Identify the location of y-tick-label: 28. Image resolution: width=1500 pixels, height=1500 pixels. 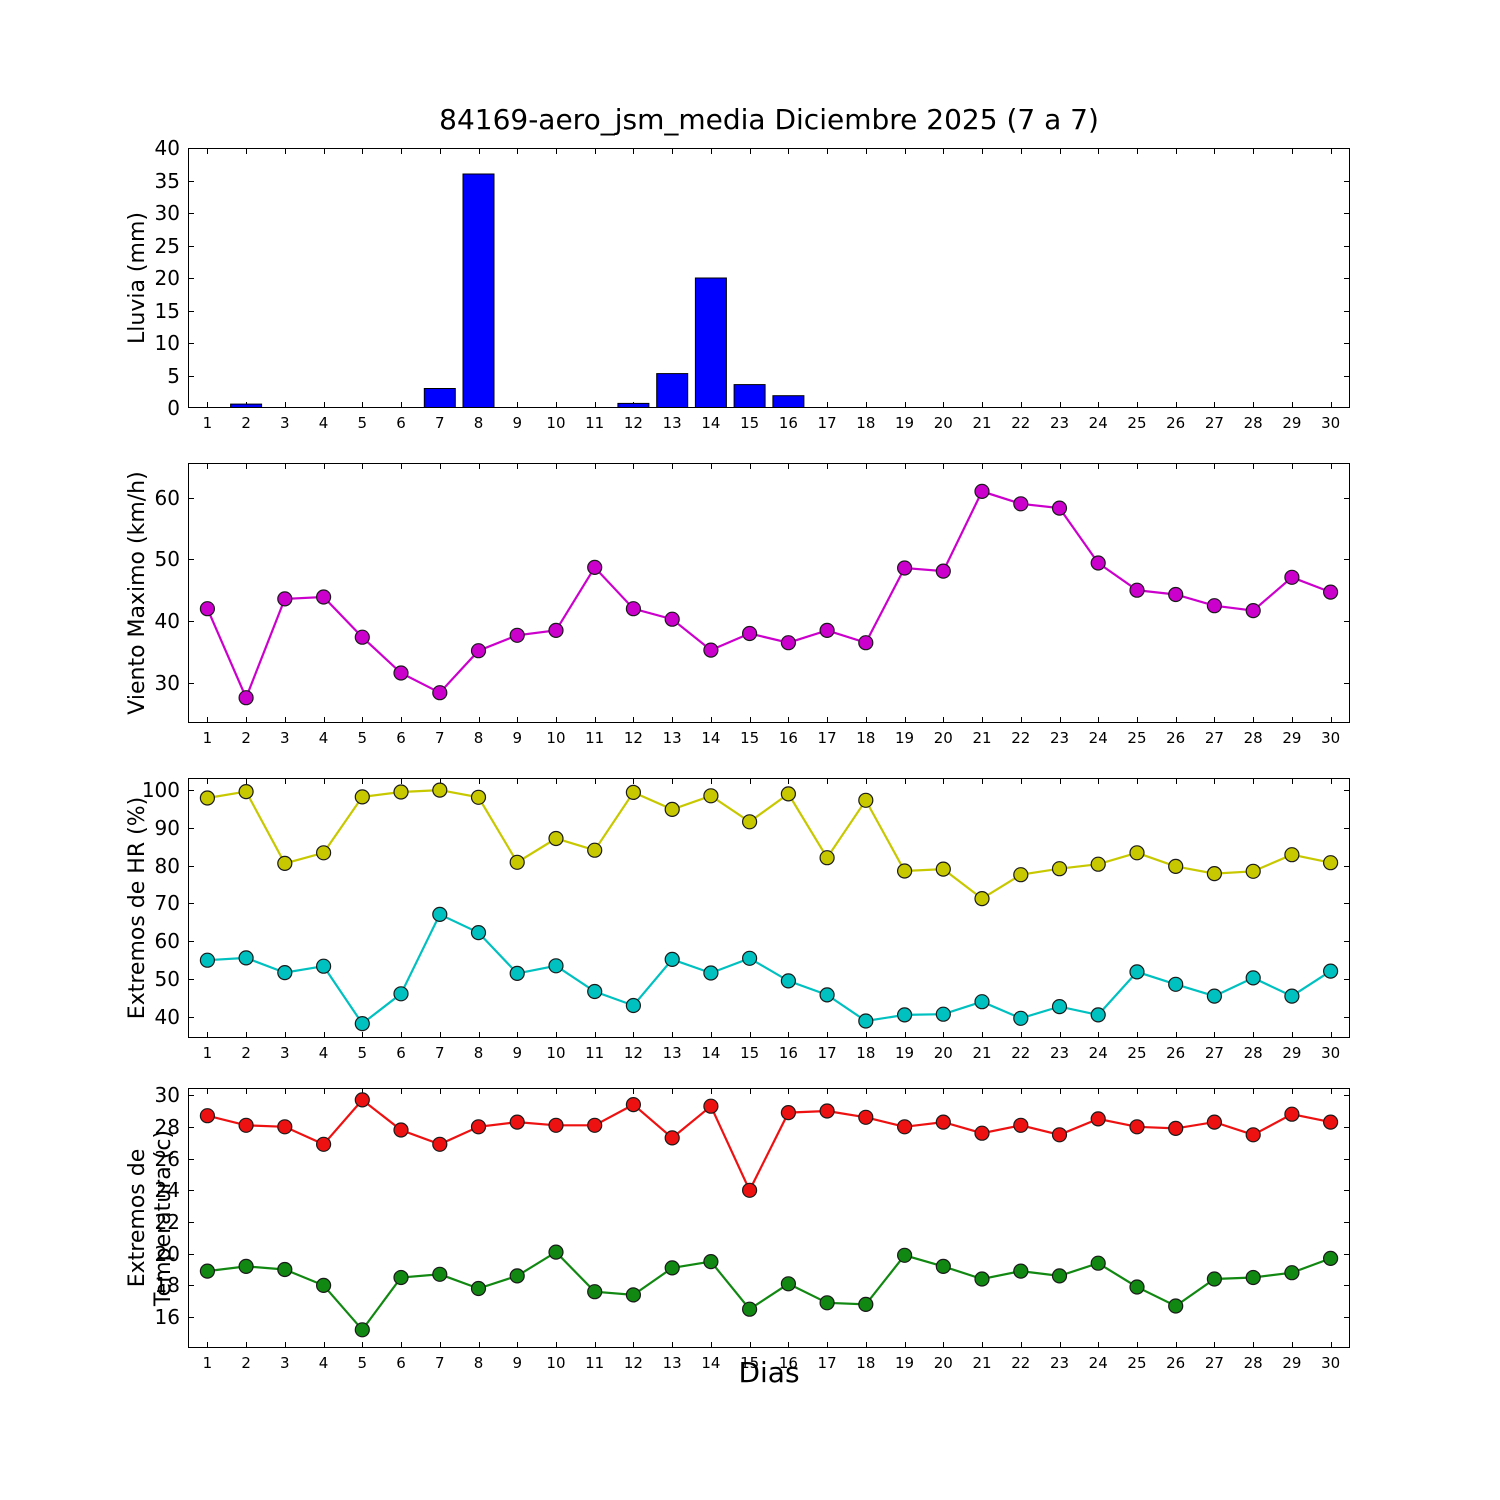
(167, 1126).